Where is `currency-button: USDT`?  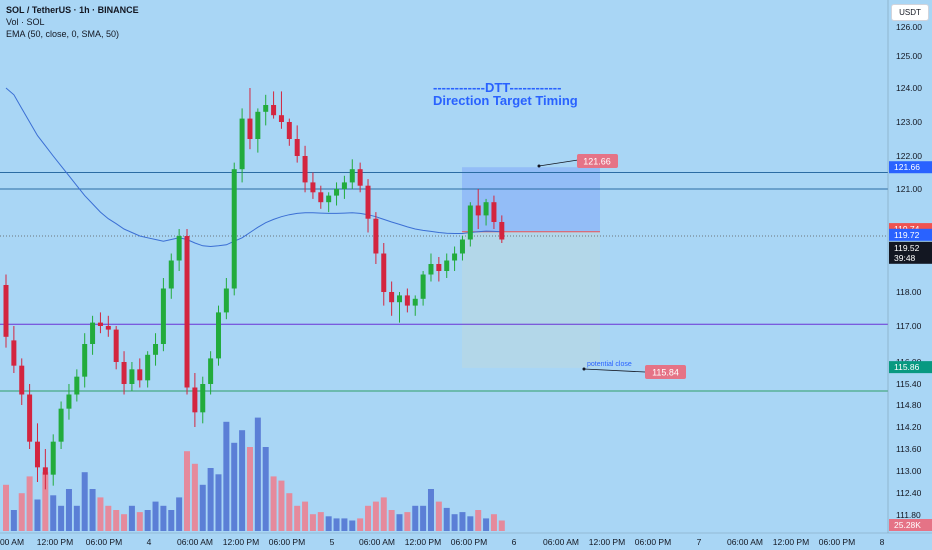 currency-button: USDT is located at coordinates (910, 12).